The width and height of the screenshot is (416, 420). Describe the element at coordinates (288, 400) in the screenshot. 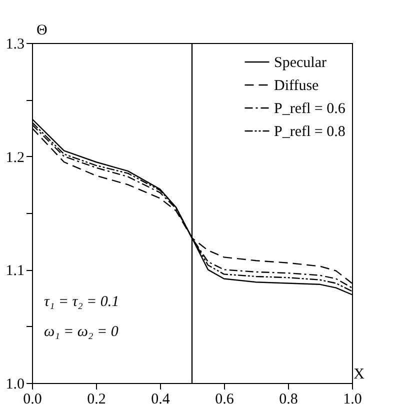

I see `x-tick-label: 0.8` at that location.